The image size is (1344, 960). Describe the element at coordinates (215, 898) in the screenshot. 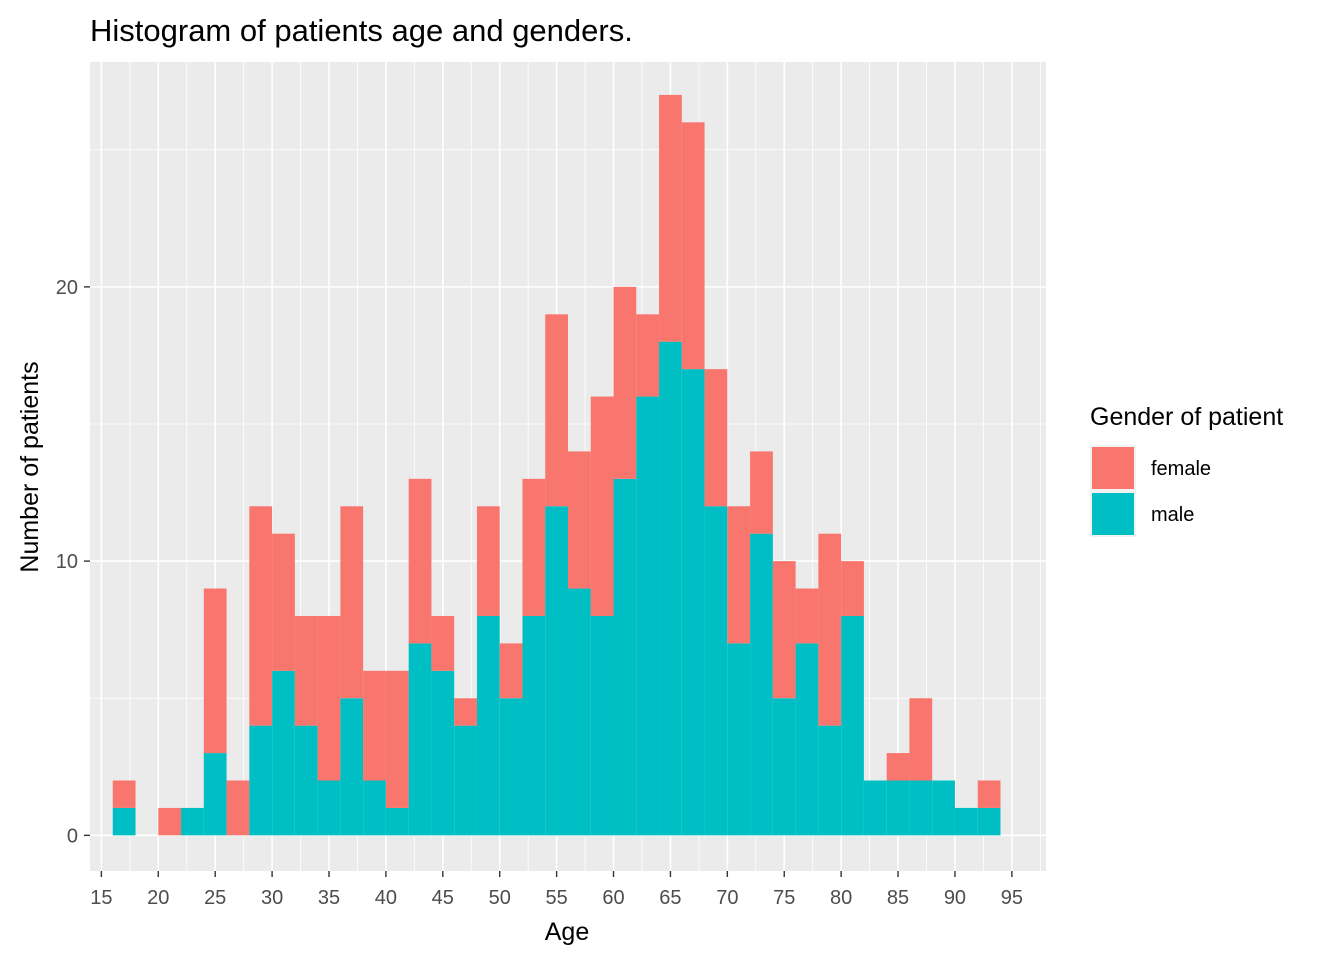

I see `x-tick-label: 25` at that location.